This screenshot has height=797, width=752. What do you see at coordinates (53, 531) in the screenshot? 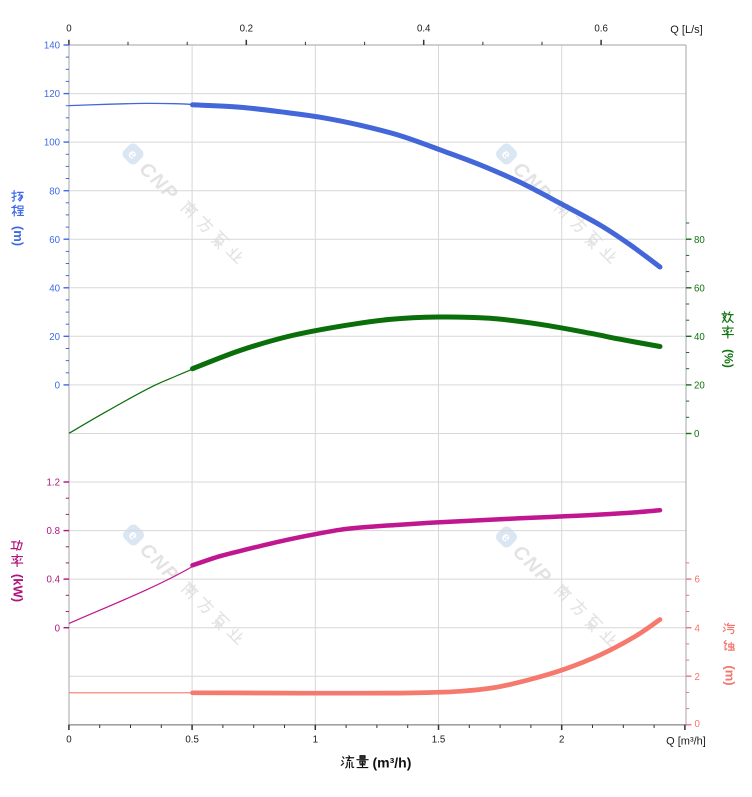
I see `svg-text: 0.8` at bounding box center [53, 531].